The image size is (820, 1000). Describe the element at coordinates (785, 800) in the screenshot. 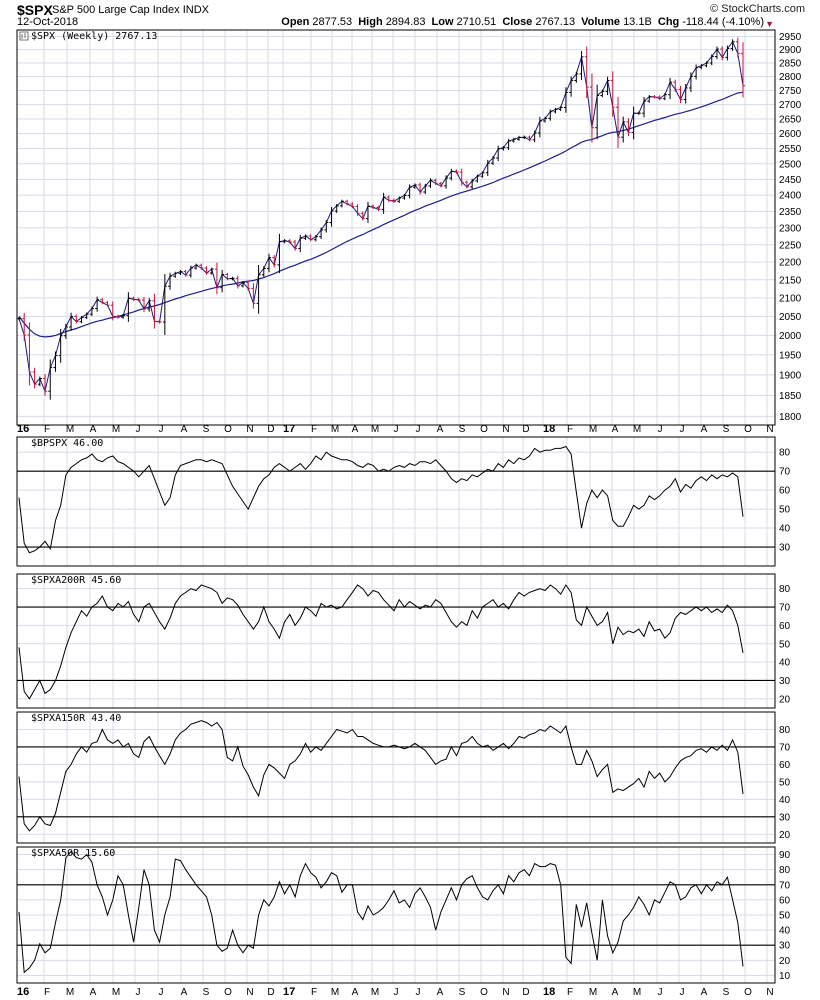

I see `y-tick-label: 40` at that location.